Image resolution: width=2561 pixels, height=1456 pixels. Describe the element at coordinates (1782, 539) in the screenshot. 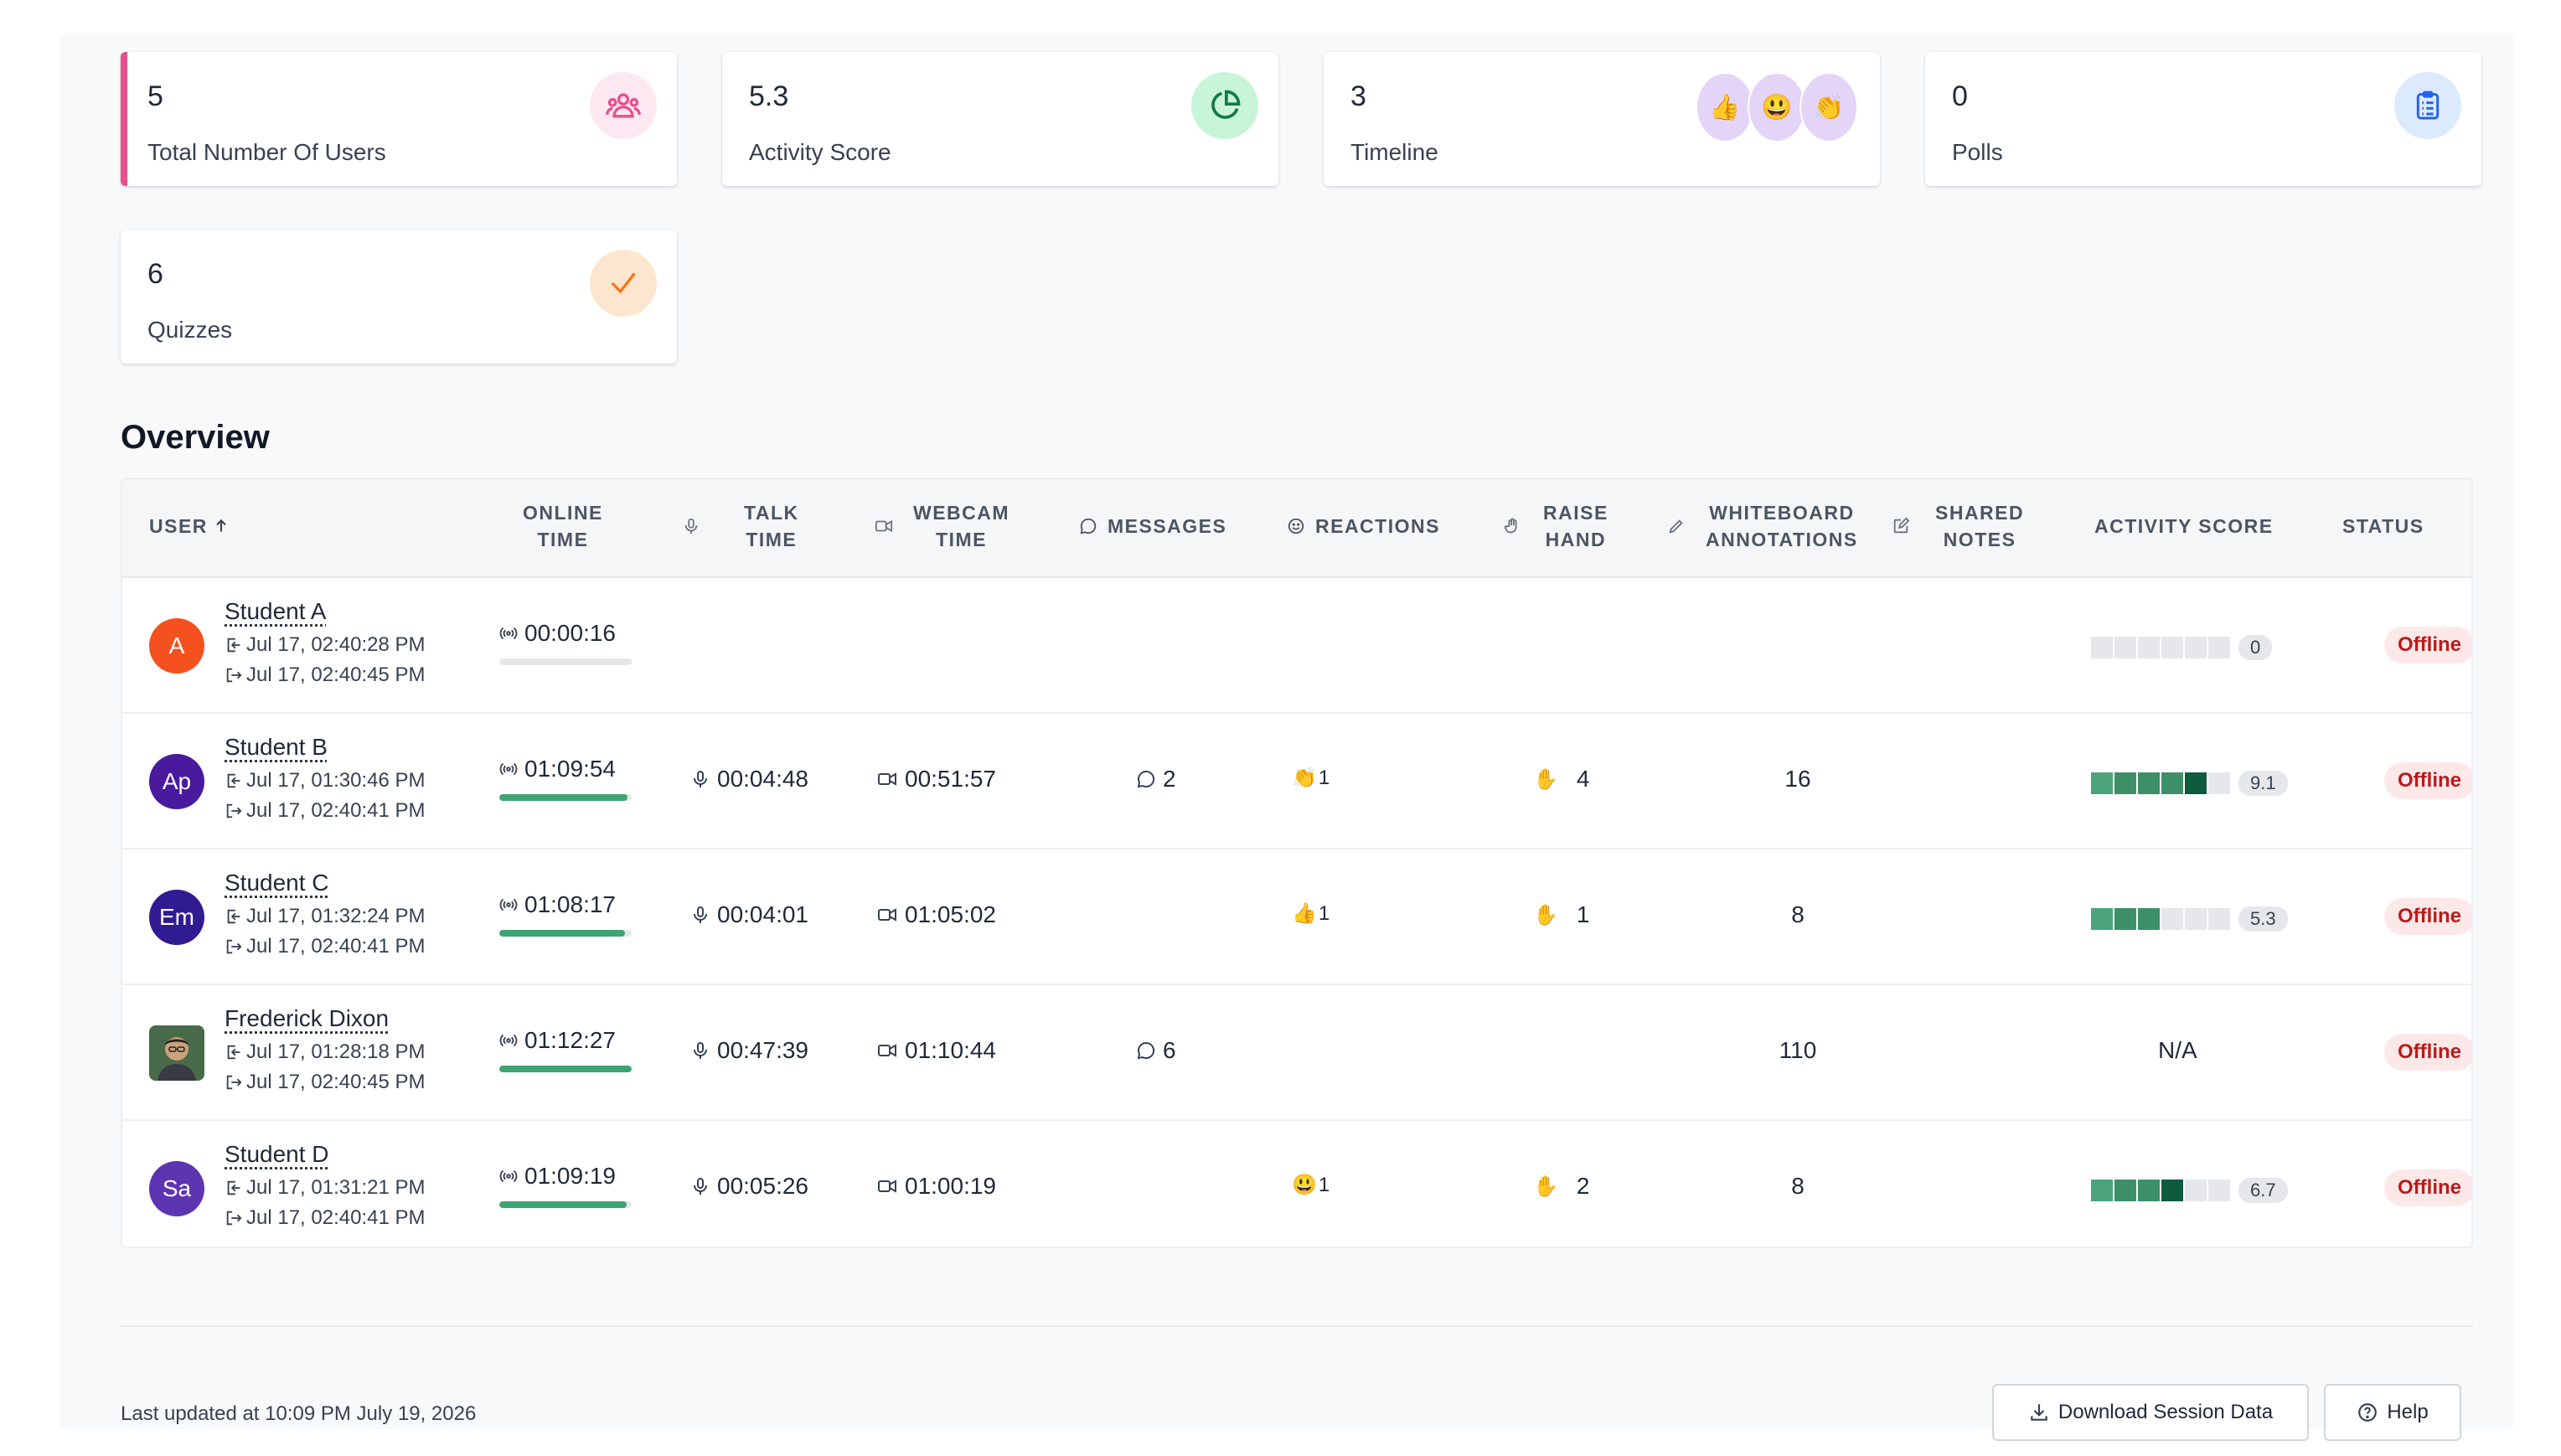

I see `column-whiteboard-label-2: ANNOTATIONS` at that location.